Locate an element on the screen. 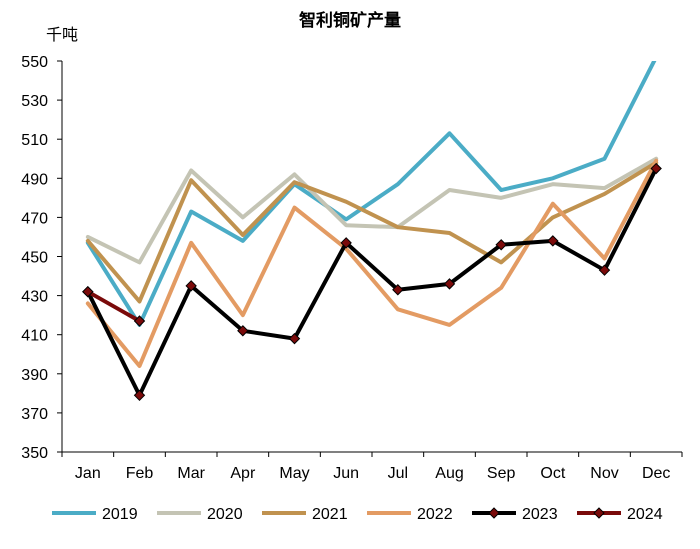 The image size is (700, 549). x-tick-label: Nov is located at coordinates (604, 473).